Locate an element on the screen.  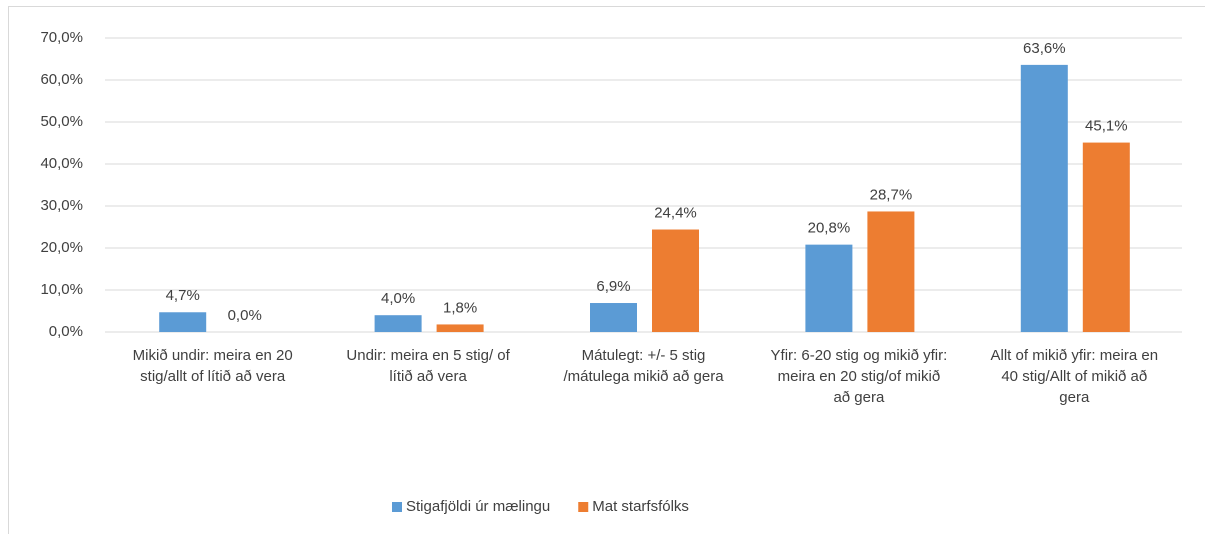
value-label: 4,7% is located at coordinates (183, 295).